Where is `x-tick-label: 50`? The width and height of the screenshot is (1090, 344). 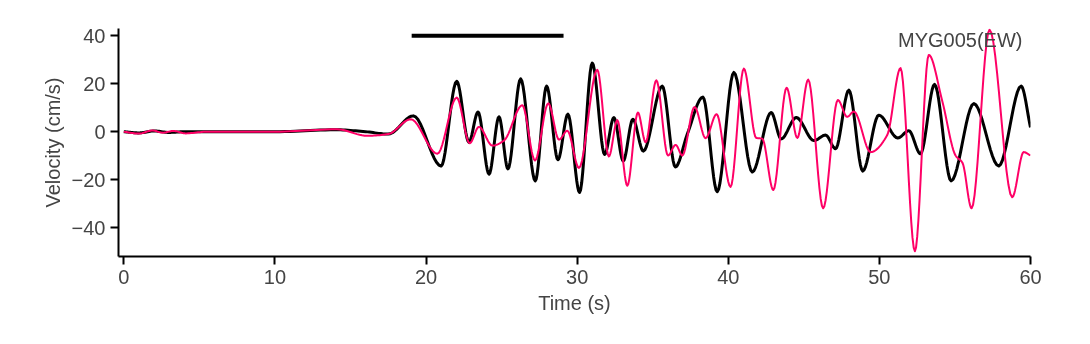
x-tick-label: 50 is located at coordinates (879, 276).